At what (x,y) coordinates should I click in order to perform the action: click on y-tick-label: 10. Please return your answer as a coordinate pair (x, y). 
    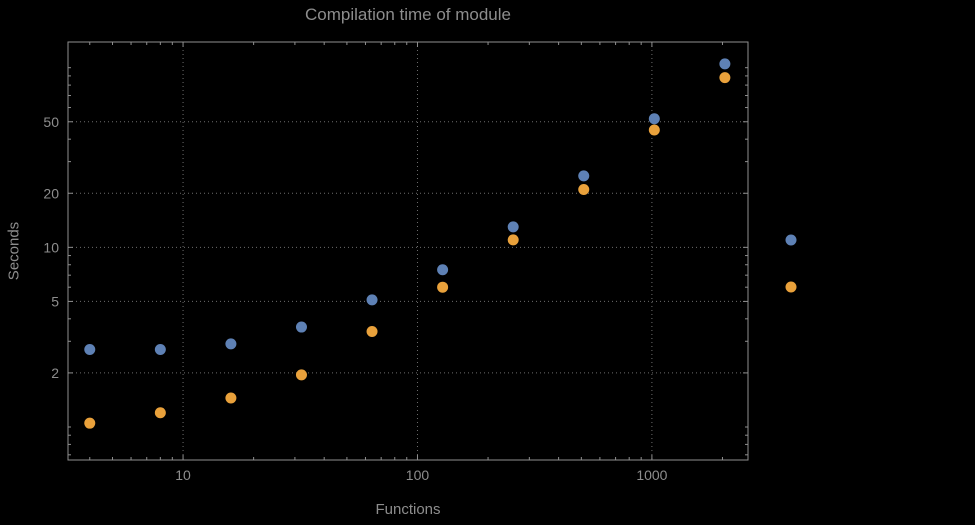
    Looking at the image, I should click on (51, 247).